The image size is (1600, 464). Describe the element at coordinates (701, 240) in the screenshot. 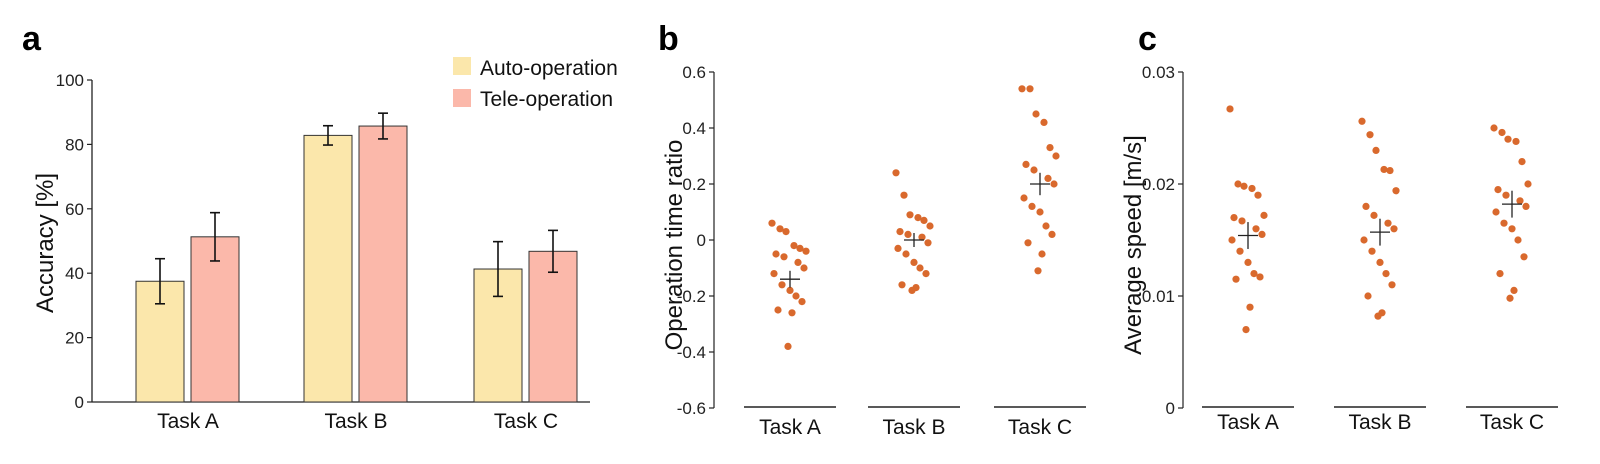

I see `y-tick-label-b: 0` at that location.